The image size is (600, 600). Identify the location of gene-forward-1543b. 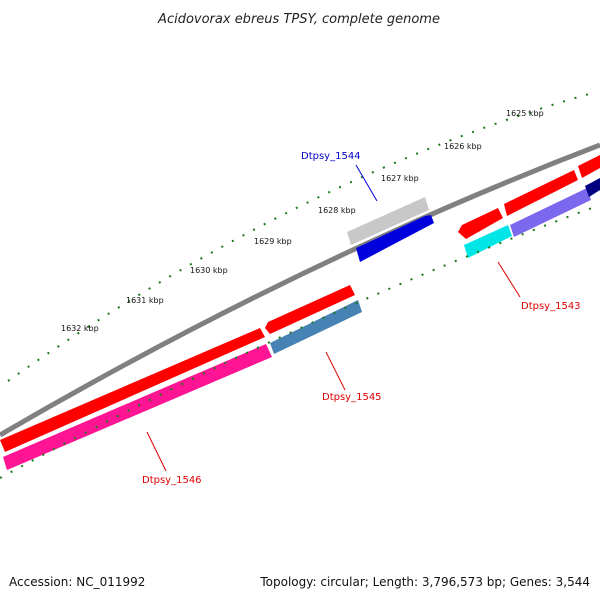
(541, 193).